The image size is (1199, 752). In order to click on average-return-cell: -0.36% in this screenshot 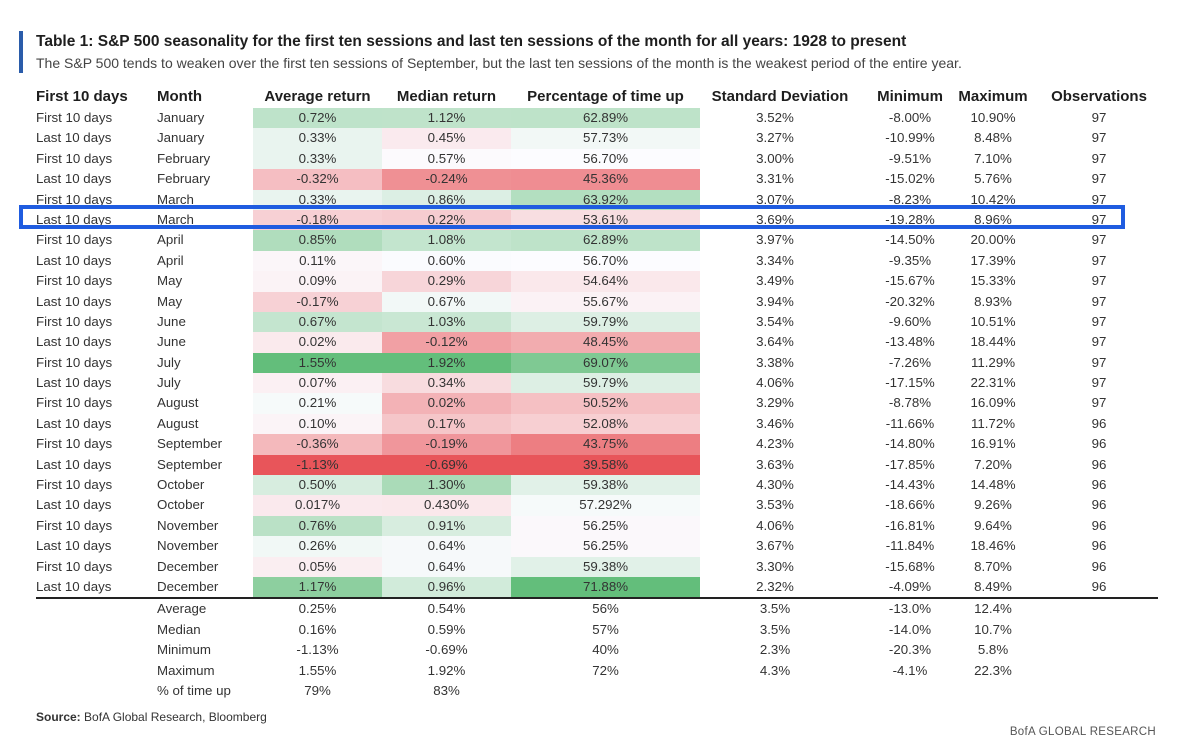, I will do `click(317, 444)`.